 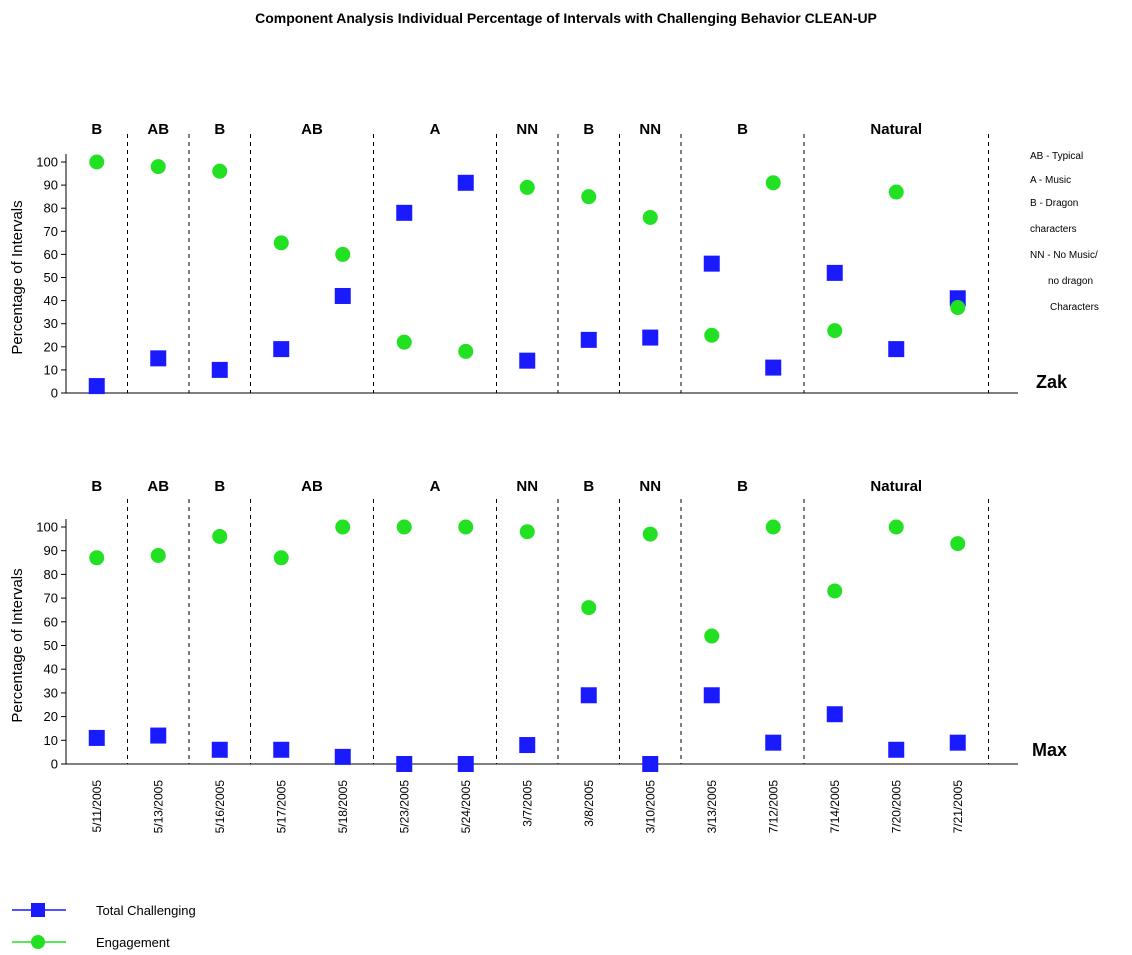 I want to click on x-tick-label: 3/7/2005, so click(x=527, y=803).